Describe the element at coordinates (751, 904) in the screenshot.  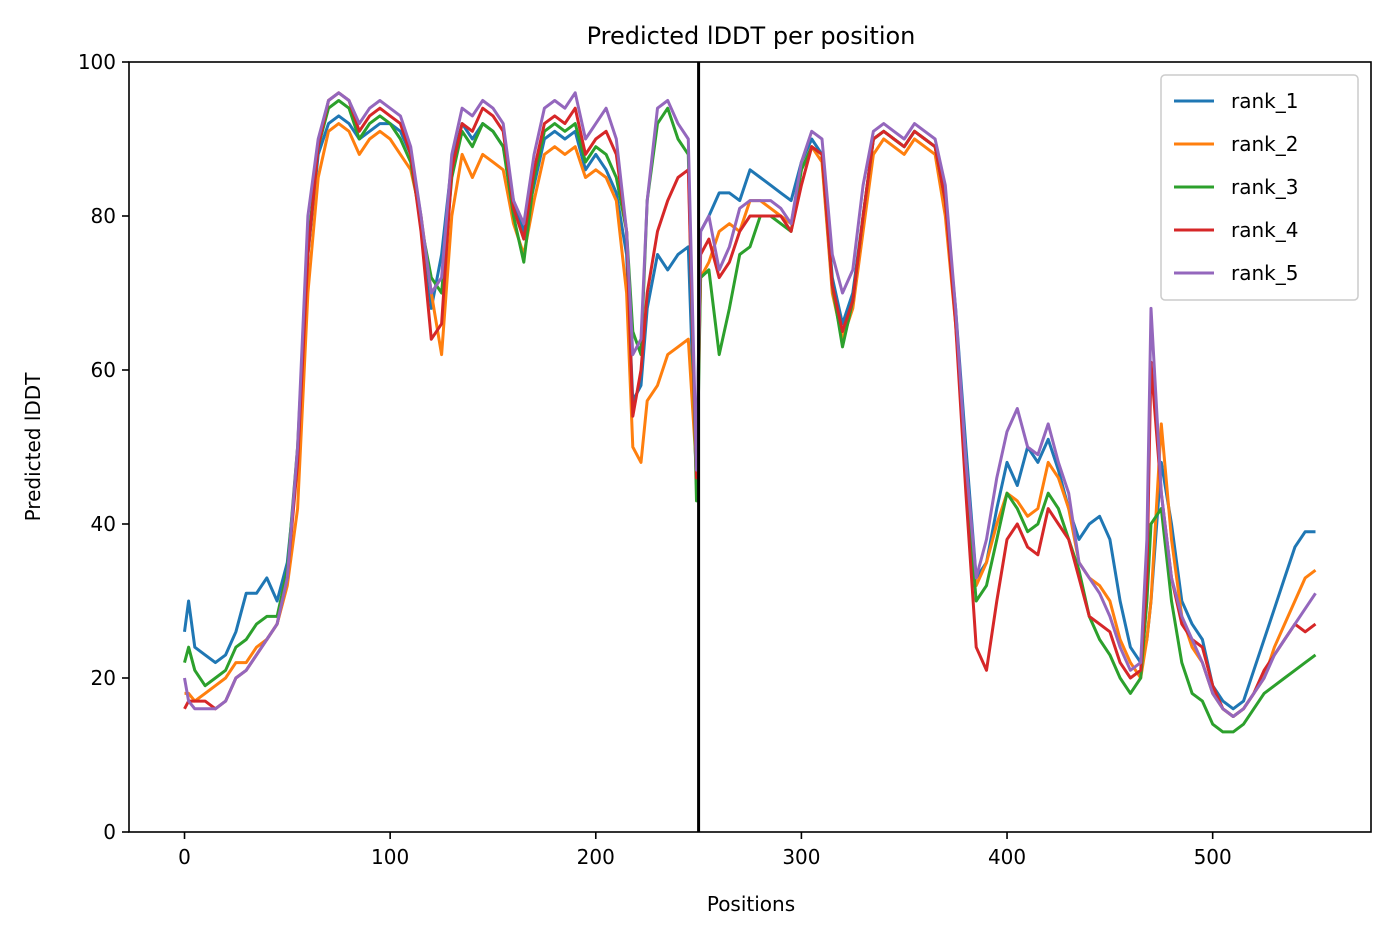
I see `x-axis-title: Positions` at that location.